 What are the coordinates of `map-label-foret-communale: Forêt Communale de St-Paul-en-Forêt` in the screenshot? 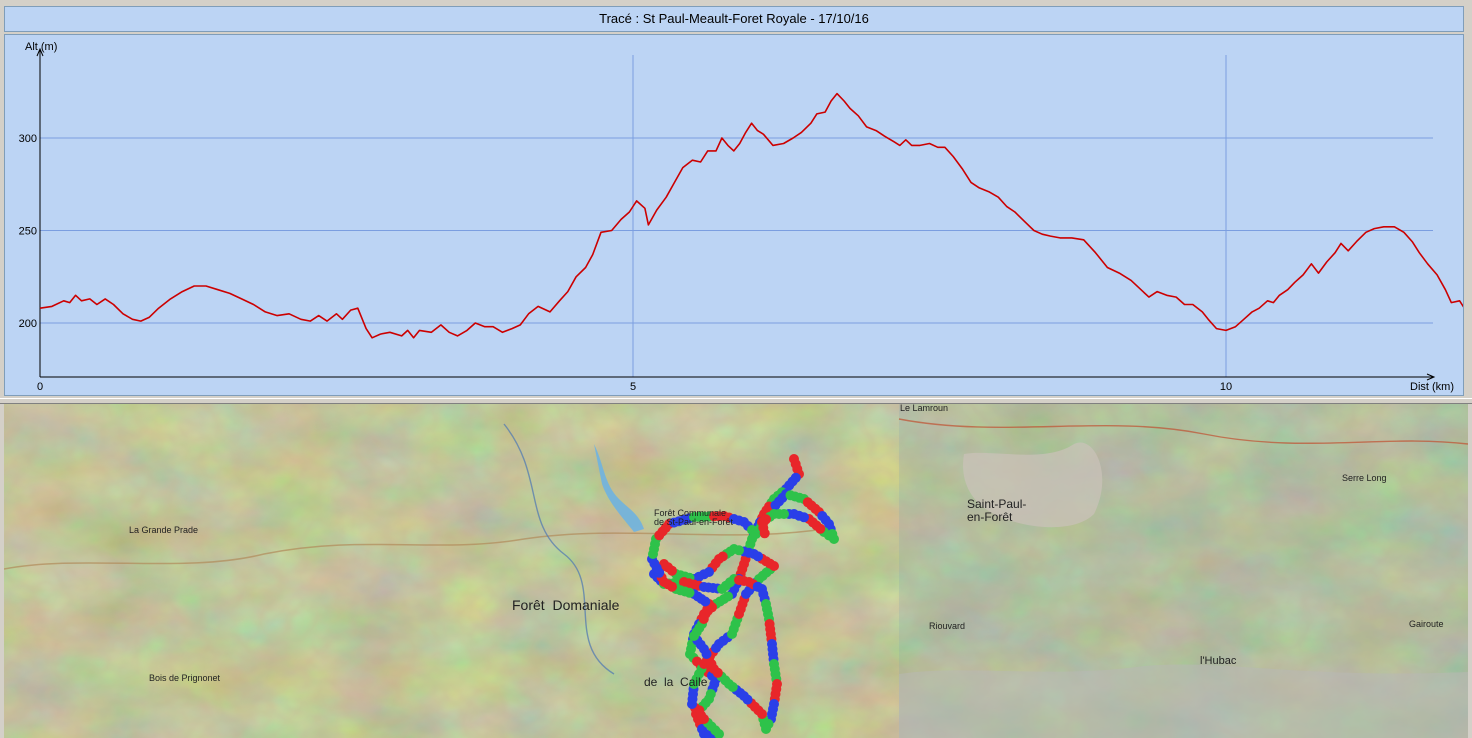 It's located at (694, 518).